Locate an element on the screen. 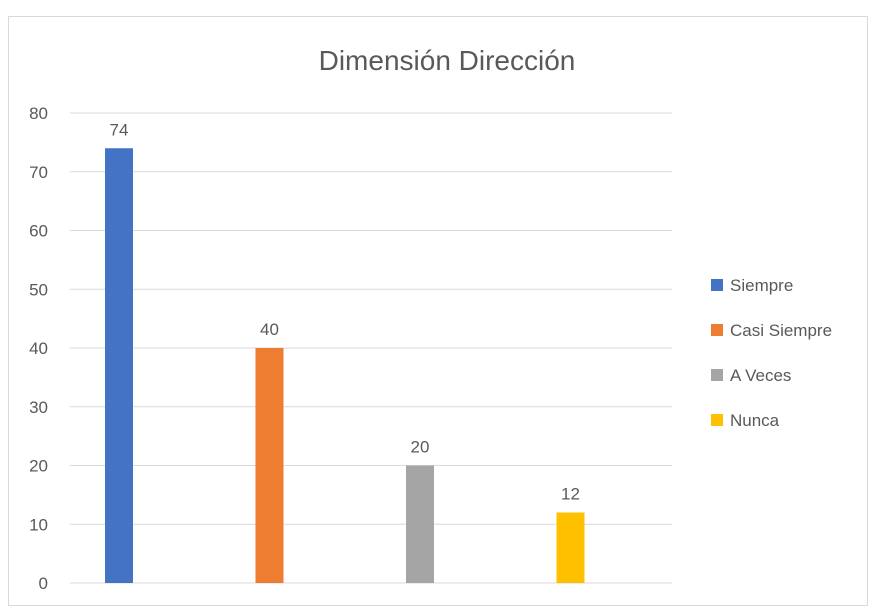 The width and height of the screenshot is (870, 608). y-tick-label: 40 is located at coordinates (38, 348).